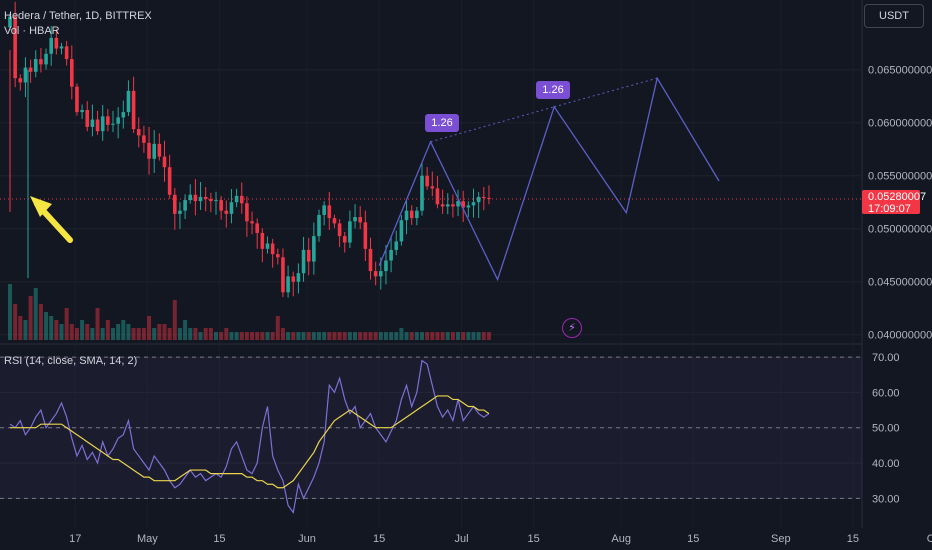 Image resolution: width=932 pixels, height=550 pixels. I want to click on time-tick-label: Aug, so click(621, 539).